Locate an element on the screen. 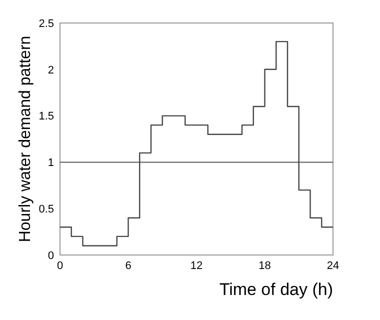  x-tick-label: 0 is located at coordinates (60, 266).